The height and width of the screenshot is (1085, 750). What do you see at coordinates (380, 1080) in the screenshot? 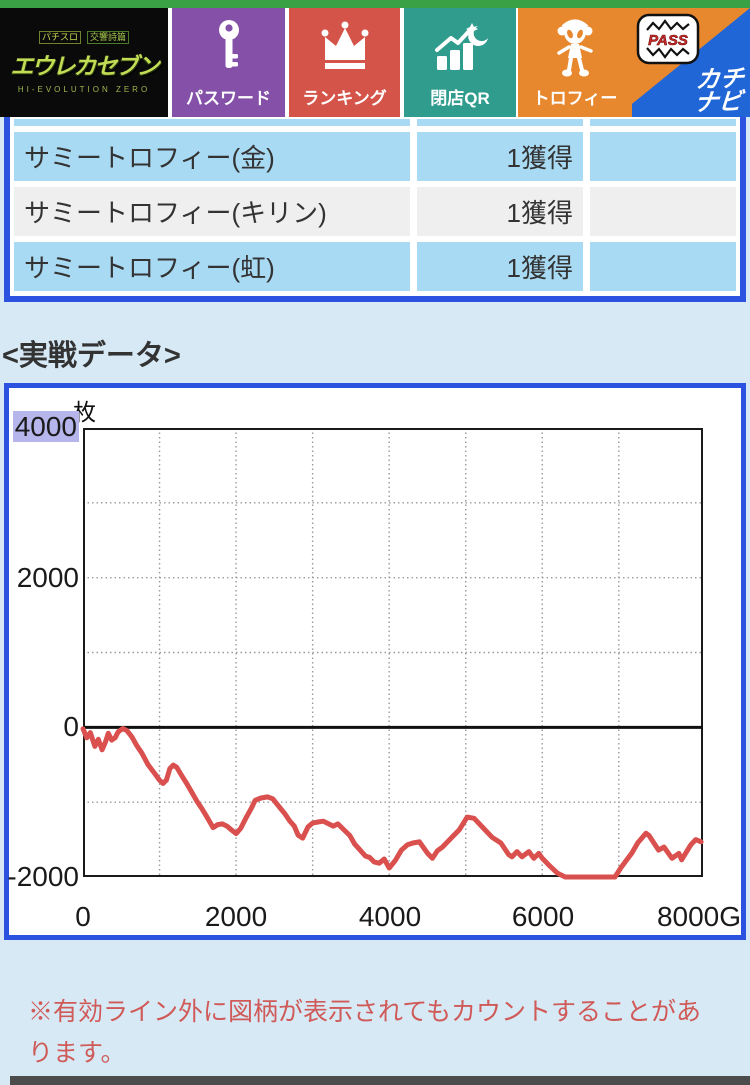
I see `next-section-divider` at bounding box center [380, 1080].